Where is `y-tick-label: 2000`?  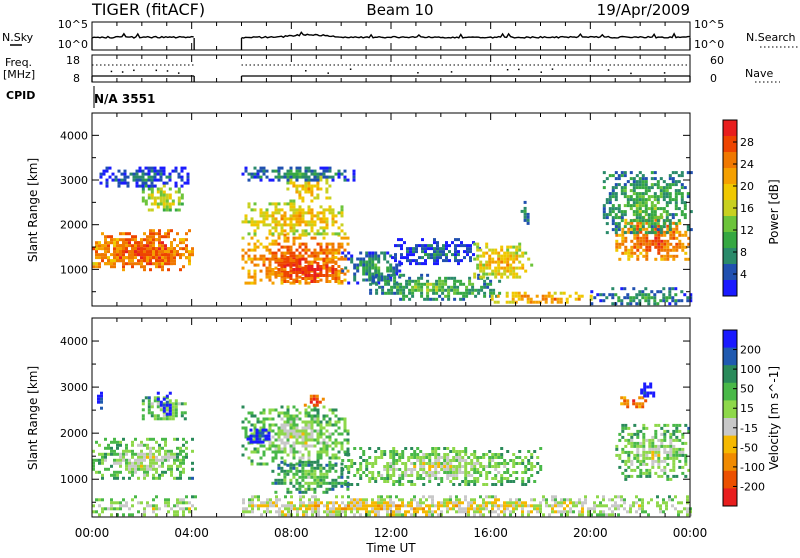
y-tick-label: 2000 is located at coordinates (74, 225).